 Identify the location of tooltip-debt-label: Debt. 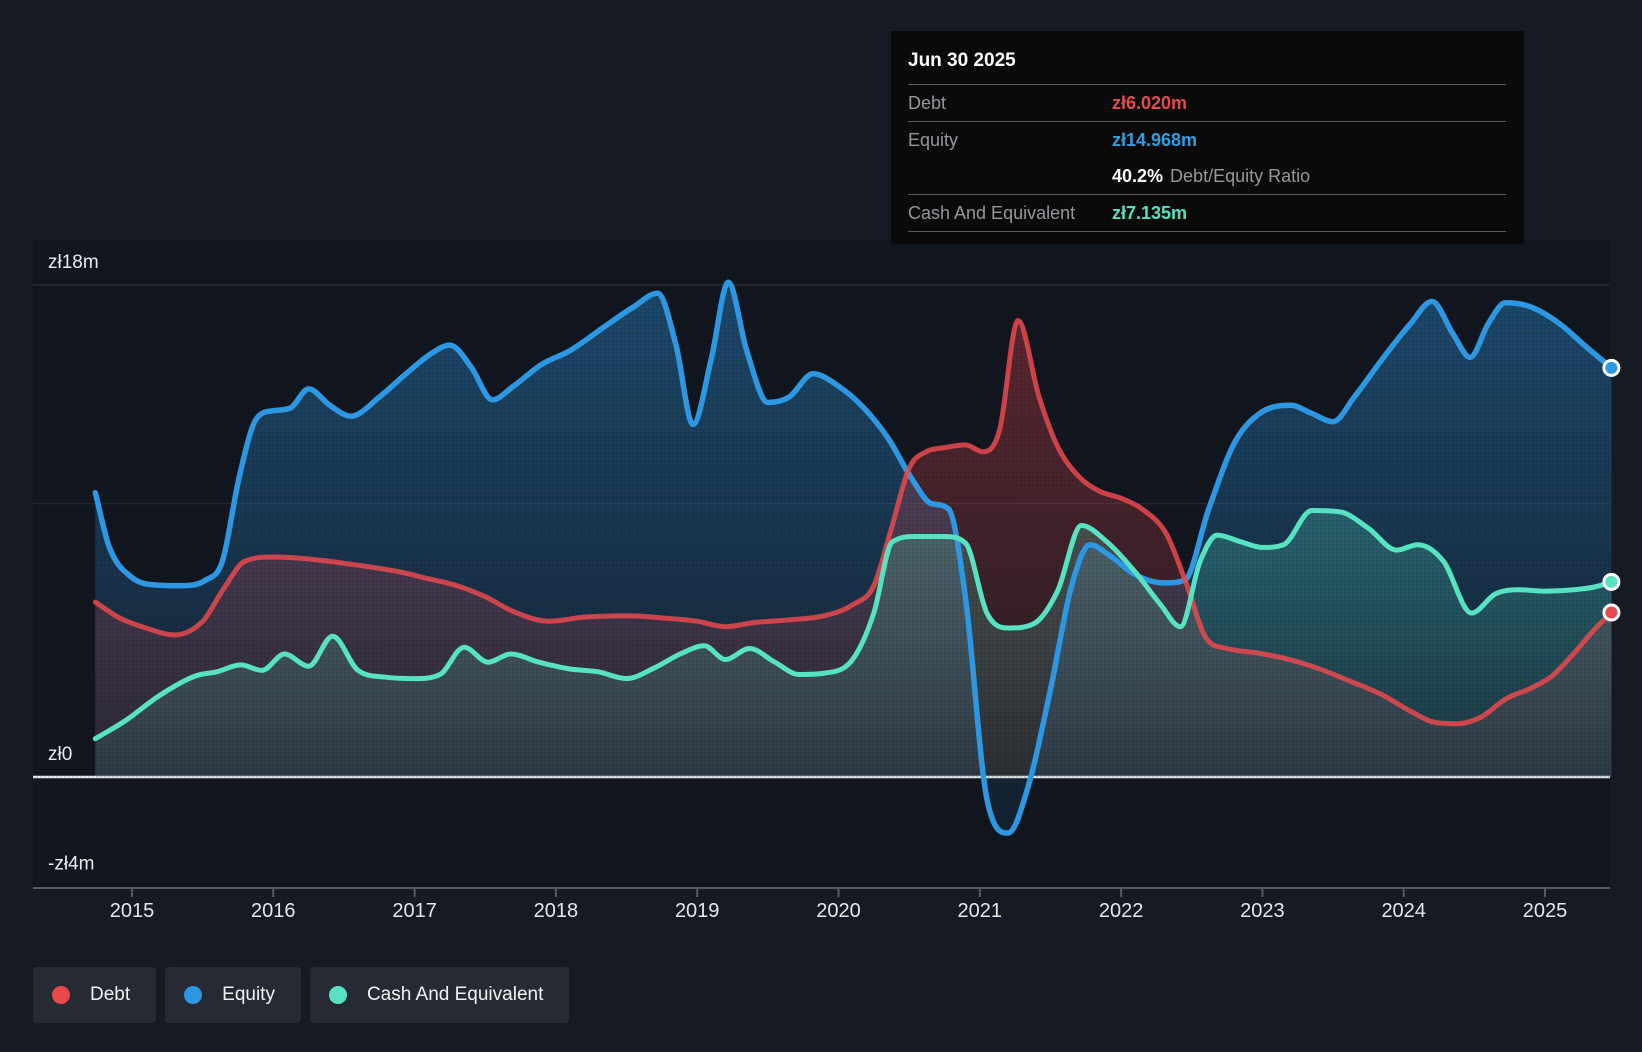
(927, 102).